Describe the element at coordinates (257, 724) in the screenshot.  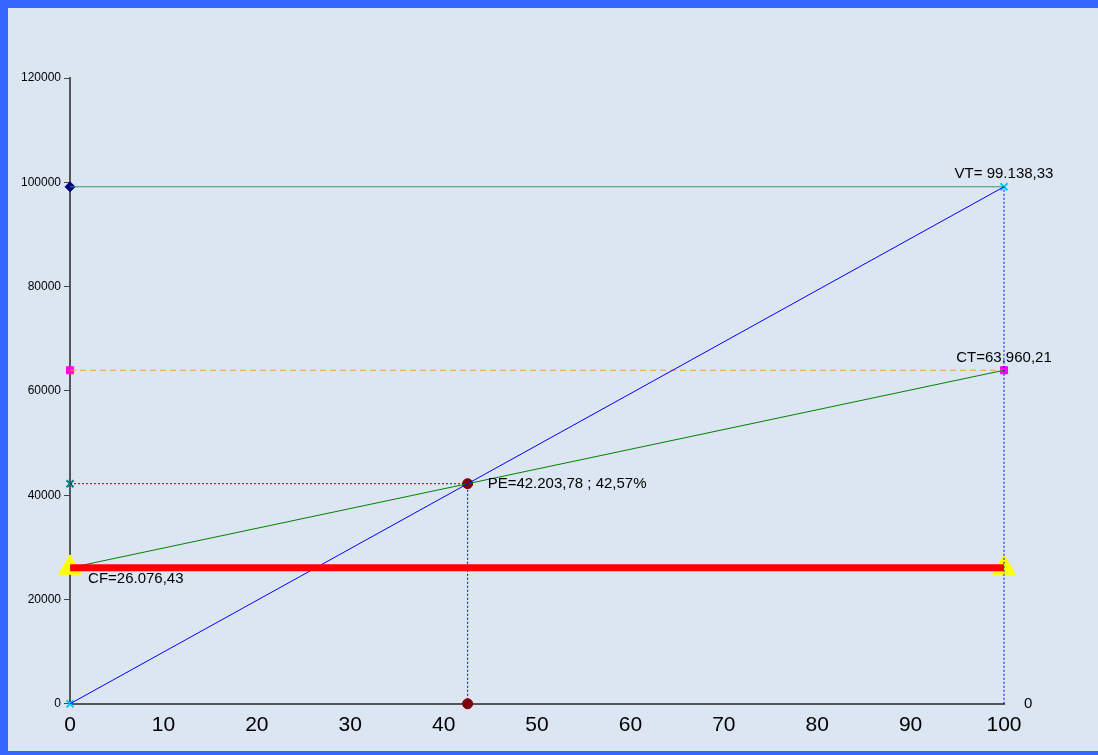
I see `x-tick-label: 20` at that location.